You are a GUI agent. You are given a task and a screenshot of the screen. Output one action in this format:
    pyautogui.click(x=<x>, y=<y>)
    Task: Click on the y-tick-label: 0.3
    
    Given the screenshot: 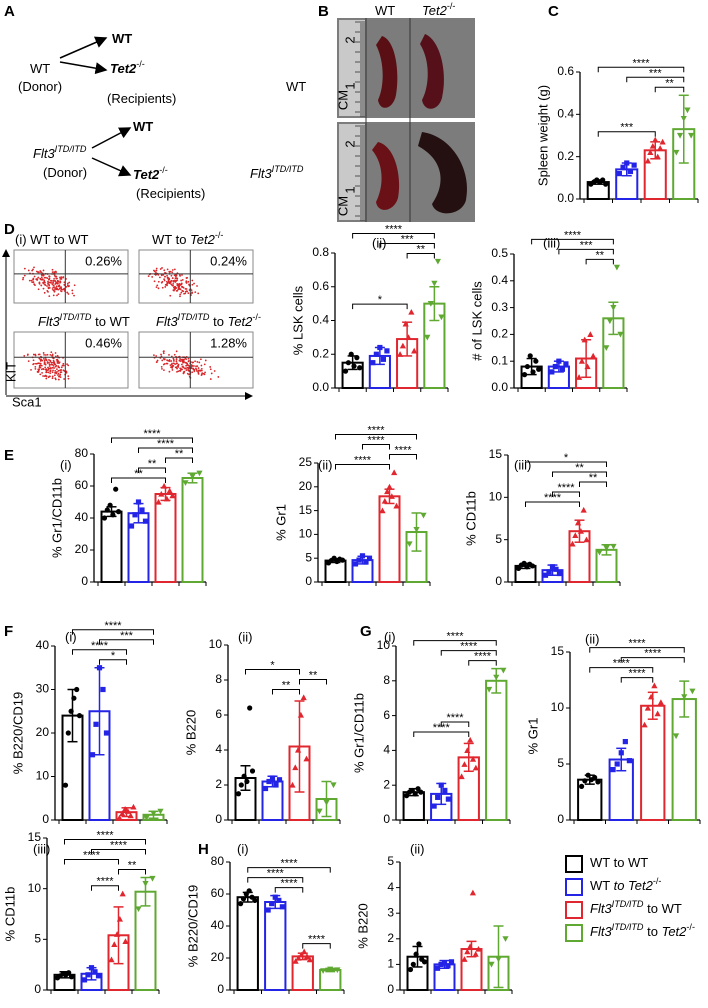 What is the action you would take?
    pyautogui.click(x=499, y=307)
    